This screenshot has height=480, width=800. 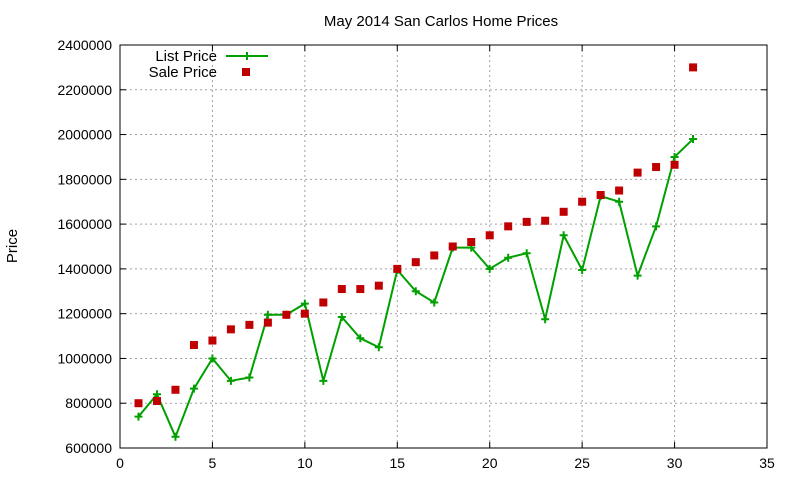 What do you see at coordinates (675, 463) in the screenshot?
I see `x-tick-label: 30` at bounding box center [675, 463].